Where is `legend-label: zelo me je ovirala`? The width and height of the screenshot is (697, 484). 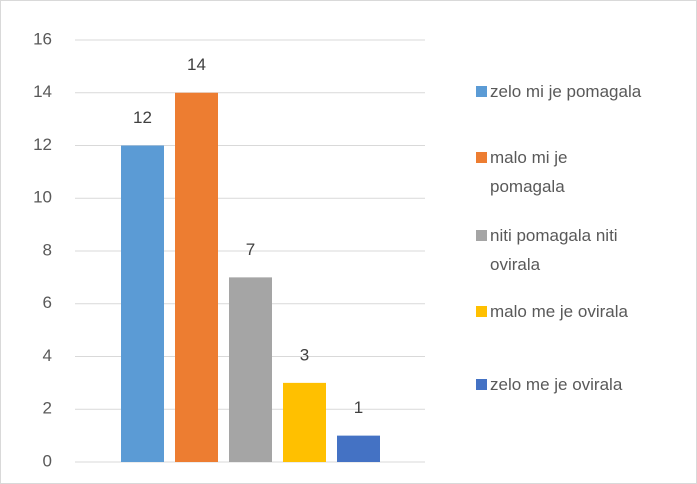 legend-label: zelo me je ovirala is located at coordinates (556, 384).